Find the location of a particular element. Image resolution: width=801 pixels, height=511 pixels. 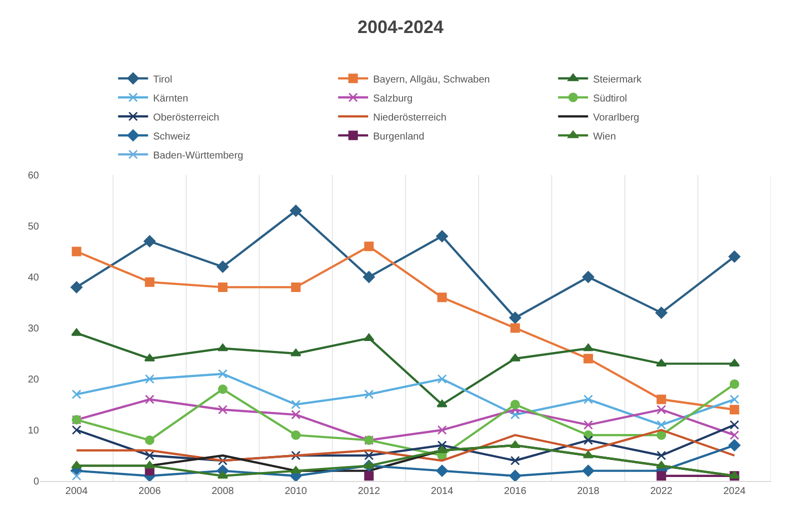

y-tick-label: 50 is located at coordinates (34, 227).